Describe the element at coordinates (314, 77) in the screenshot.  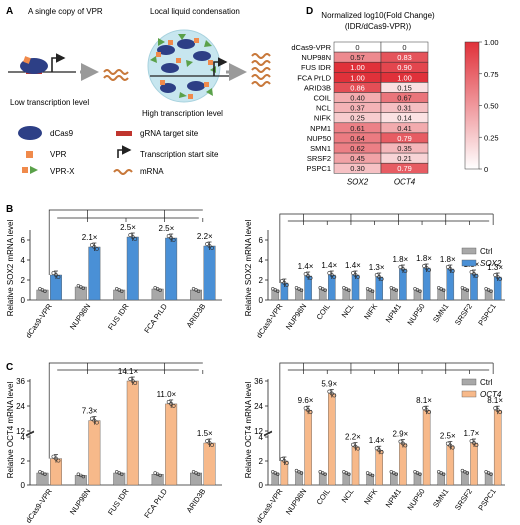
I see `heatmap-row-label: FCA PrLD` at that location.